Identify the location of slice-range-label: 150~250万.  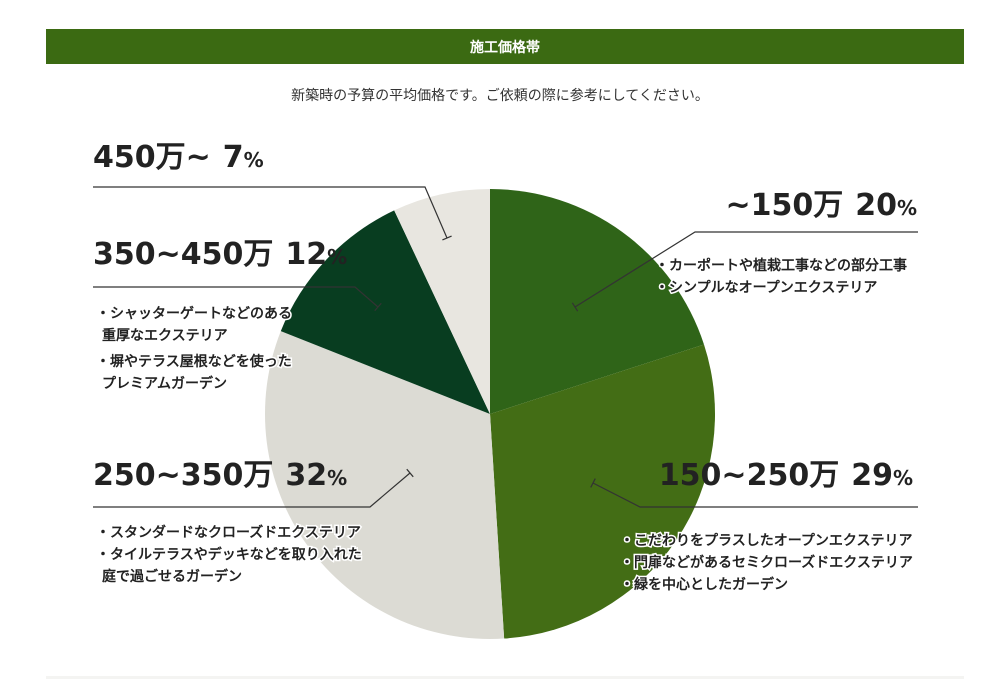
(749, 475).